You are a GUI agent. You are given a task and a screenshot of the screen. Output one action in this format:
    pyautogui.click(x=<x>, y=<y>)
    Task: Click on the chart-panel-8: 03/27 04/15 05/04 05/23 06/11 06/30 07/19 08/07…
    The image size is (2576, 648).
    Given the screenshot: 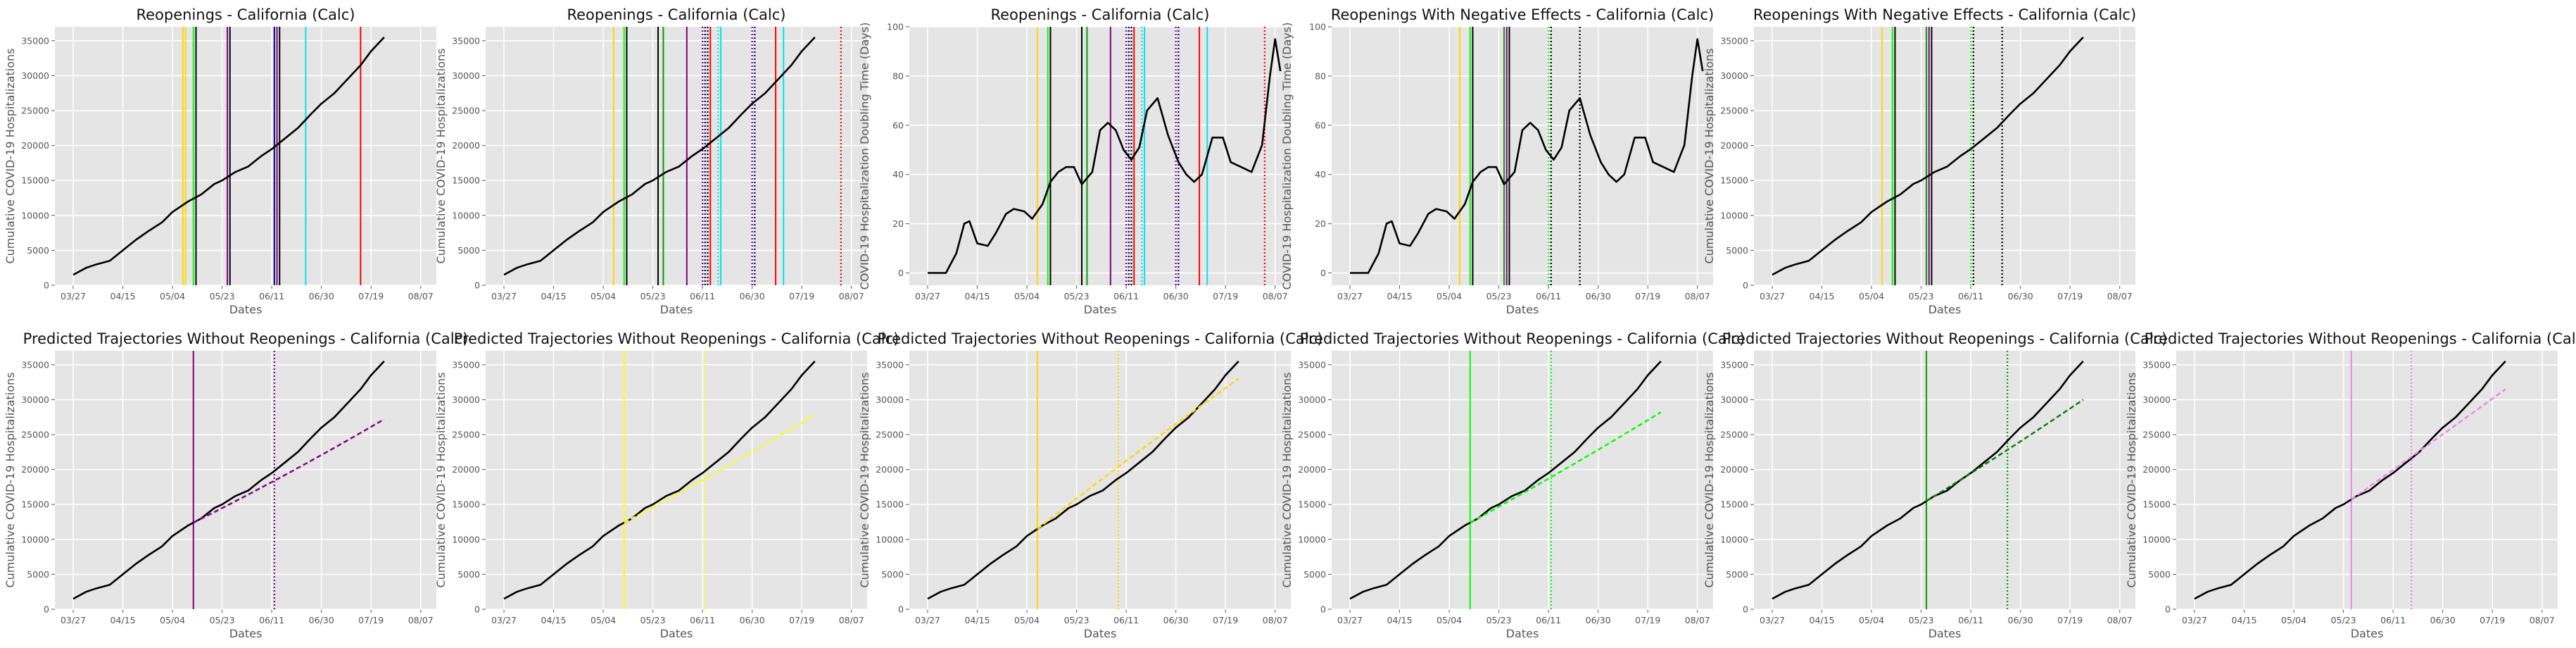 What is the action you would take?
    pyautogui.click(x=1090, y=485)
    